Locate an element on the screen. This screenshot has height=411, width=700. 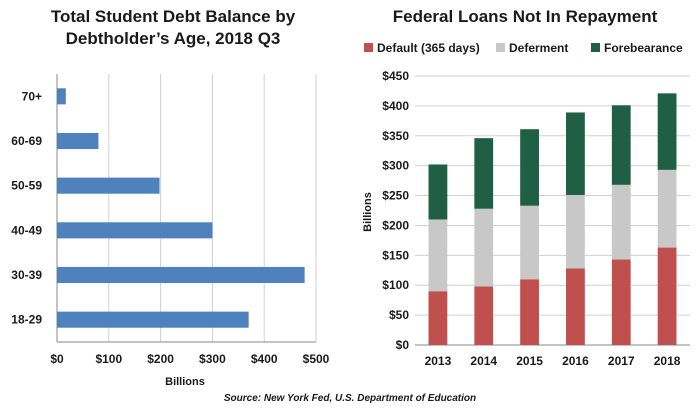
right-chart-legend: Default (365 days) Deferment Forebearance is located at coordinates (523, 48).